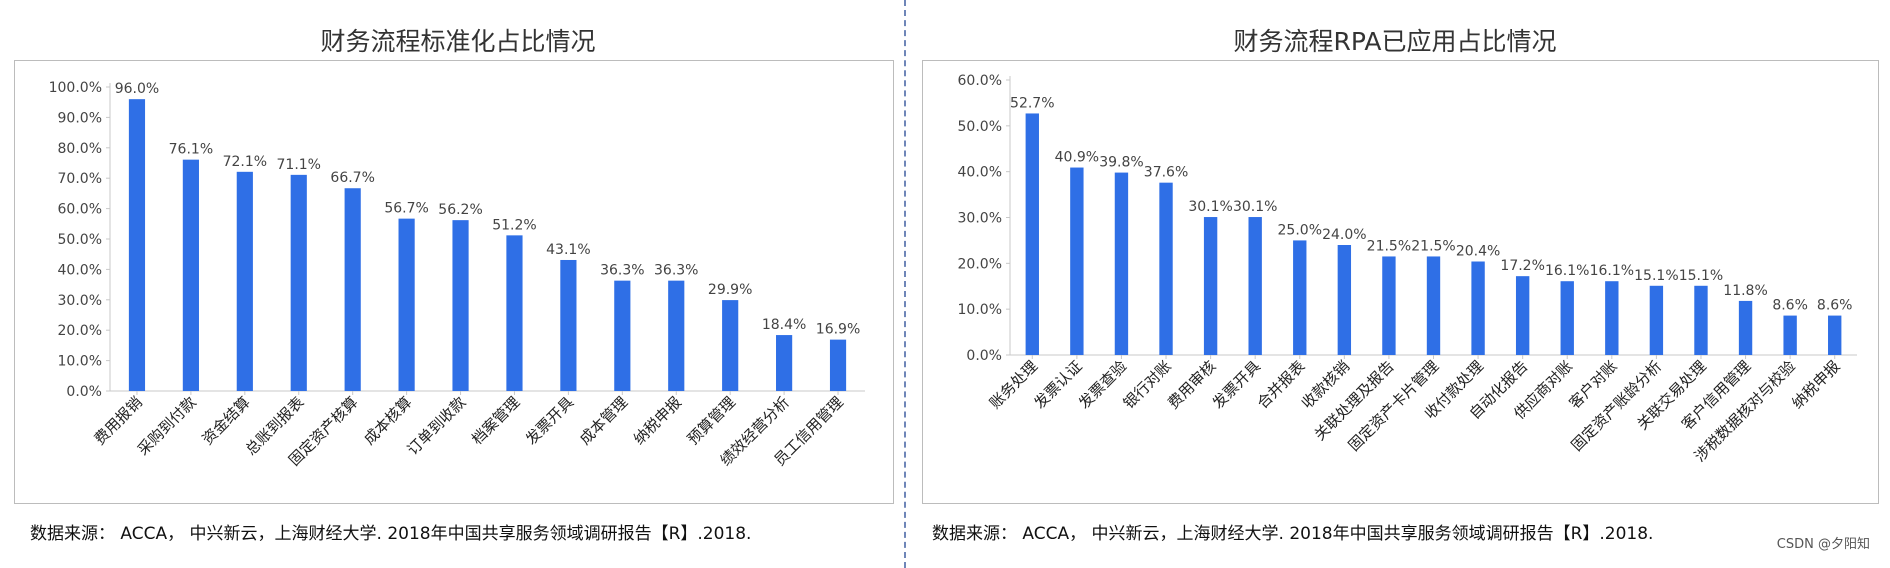 The height and width of the screenshot is (568, 1890). What do you see at coordinates (1013, 384) in the screenshot?
I see `category-label: 账务处理` at bounding box center [1013, 384].